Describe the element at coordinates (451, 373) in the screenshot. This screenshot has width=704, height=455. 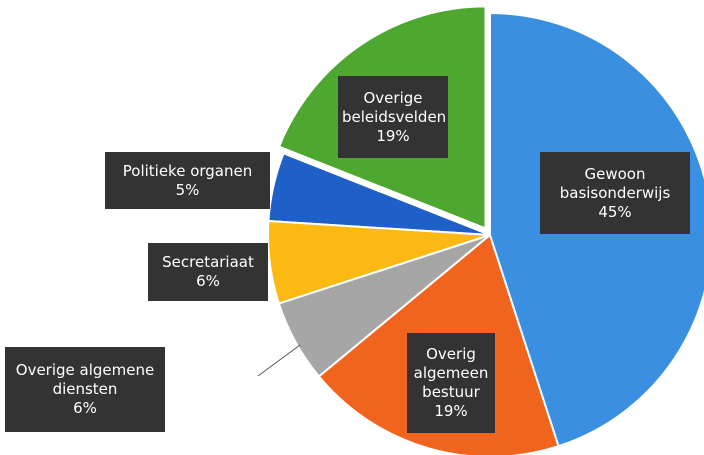
I see `category-name: Overig algemeen bestuur` at that location.